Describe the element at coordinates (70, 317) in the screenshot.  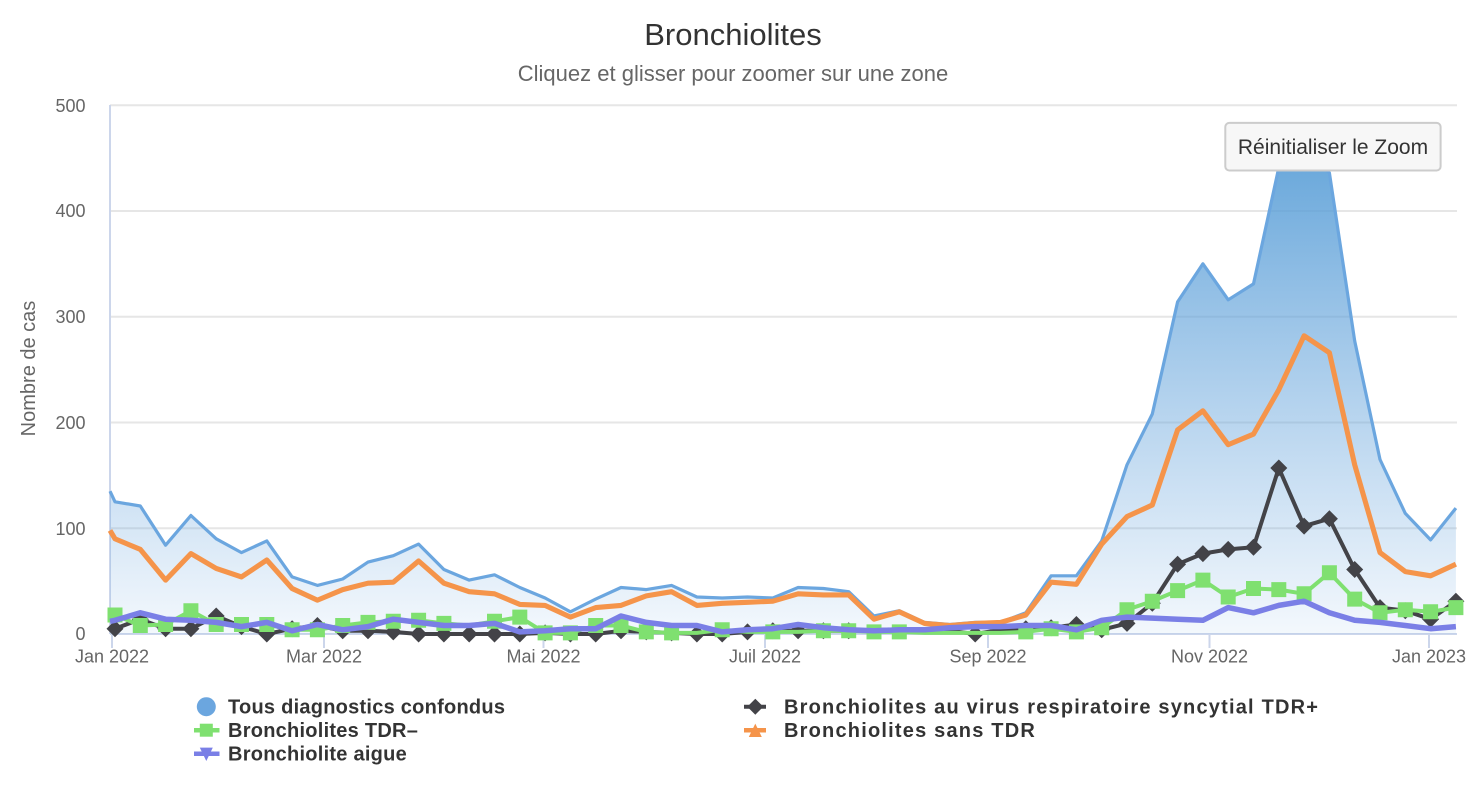
I see `svg-text: 300` at that location.